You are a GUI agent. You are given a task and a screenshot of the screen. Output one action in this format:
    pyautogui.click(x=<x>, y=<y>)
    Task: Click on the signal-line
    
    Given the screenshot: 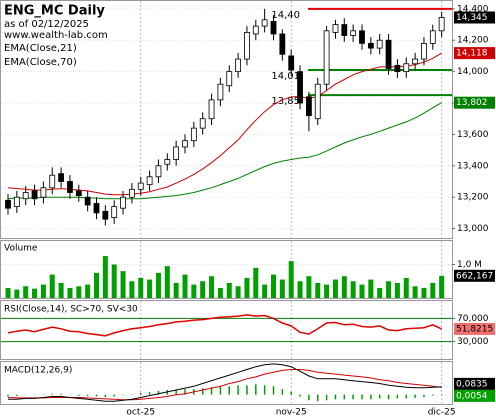 What is the action you would take?
    pyautogui.click(x=224, y=385)
    